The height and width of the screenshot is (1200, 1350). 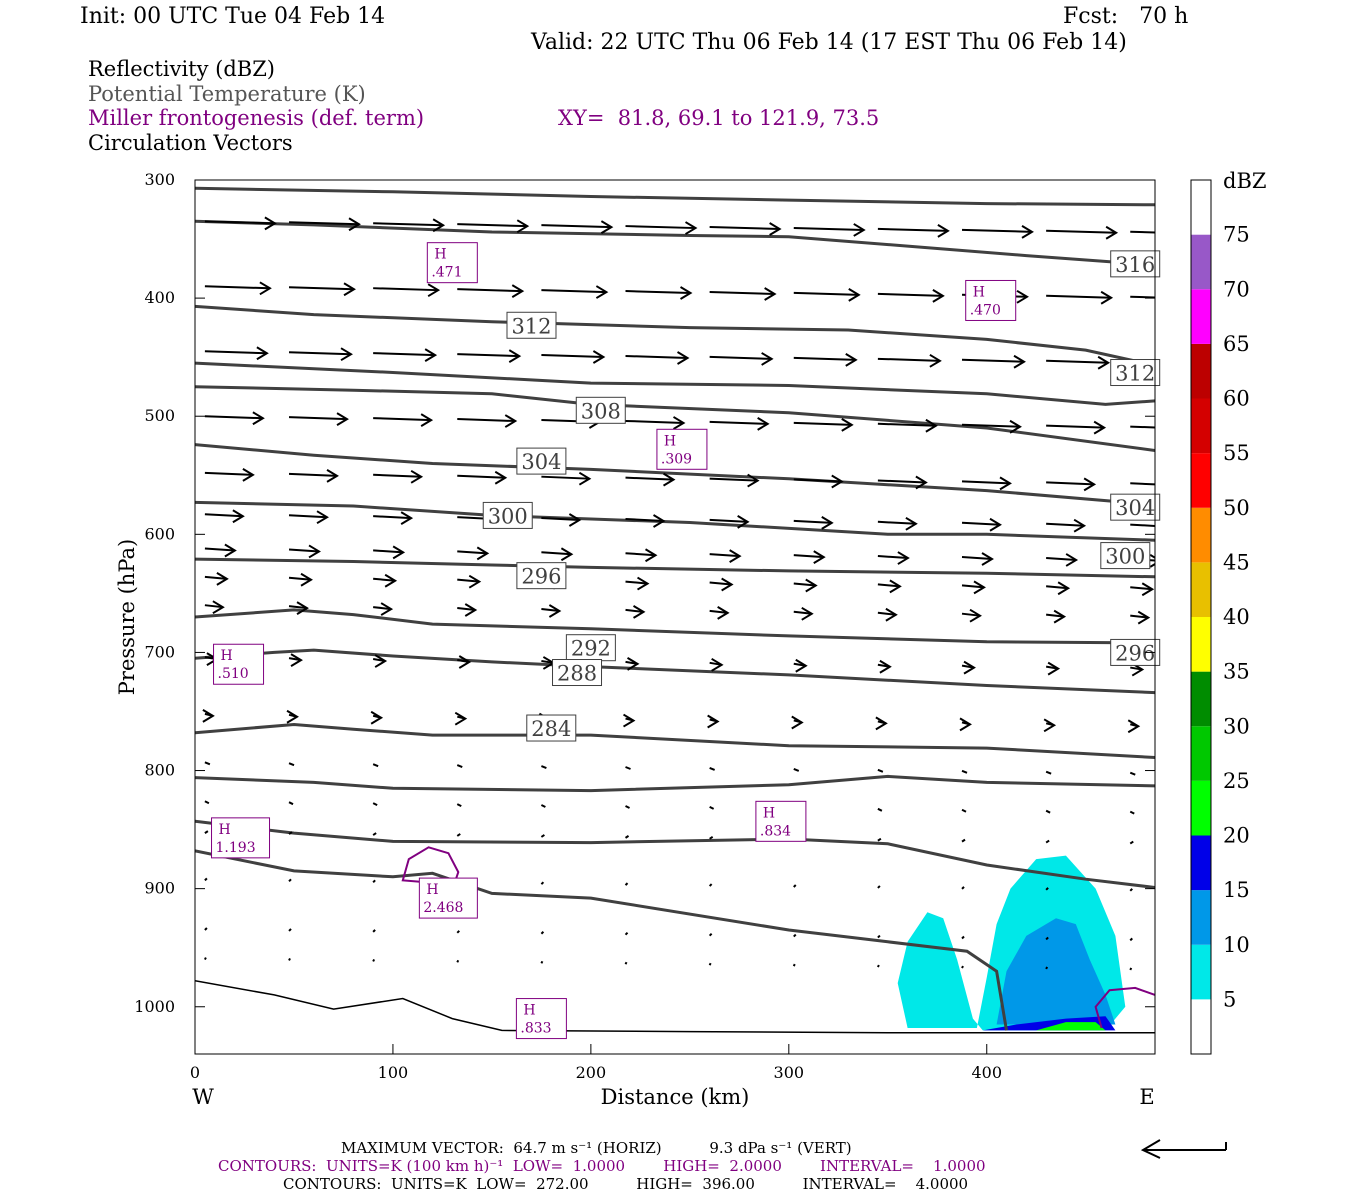 What do you see at coordinates (1236, 781) in the screenshot?
I see `colorbar-tick-label: 25` at bounding box center [1236, 781].